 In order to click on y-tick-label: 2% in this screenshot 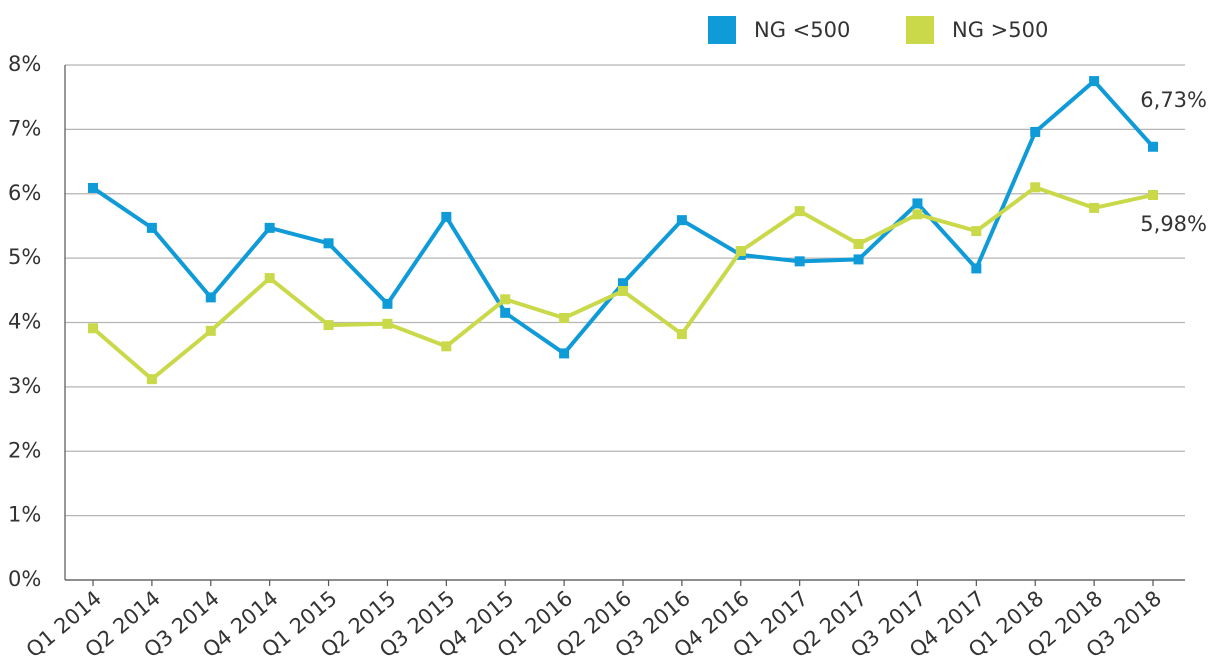, I will do `click(24, 450)`.